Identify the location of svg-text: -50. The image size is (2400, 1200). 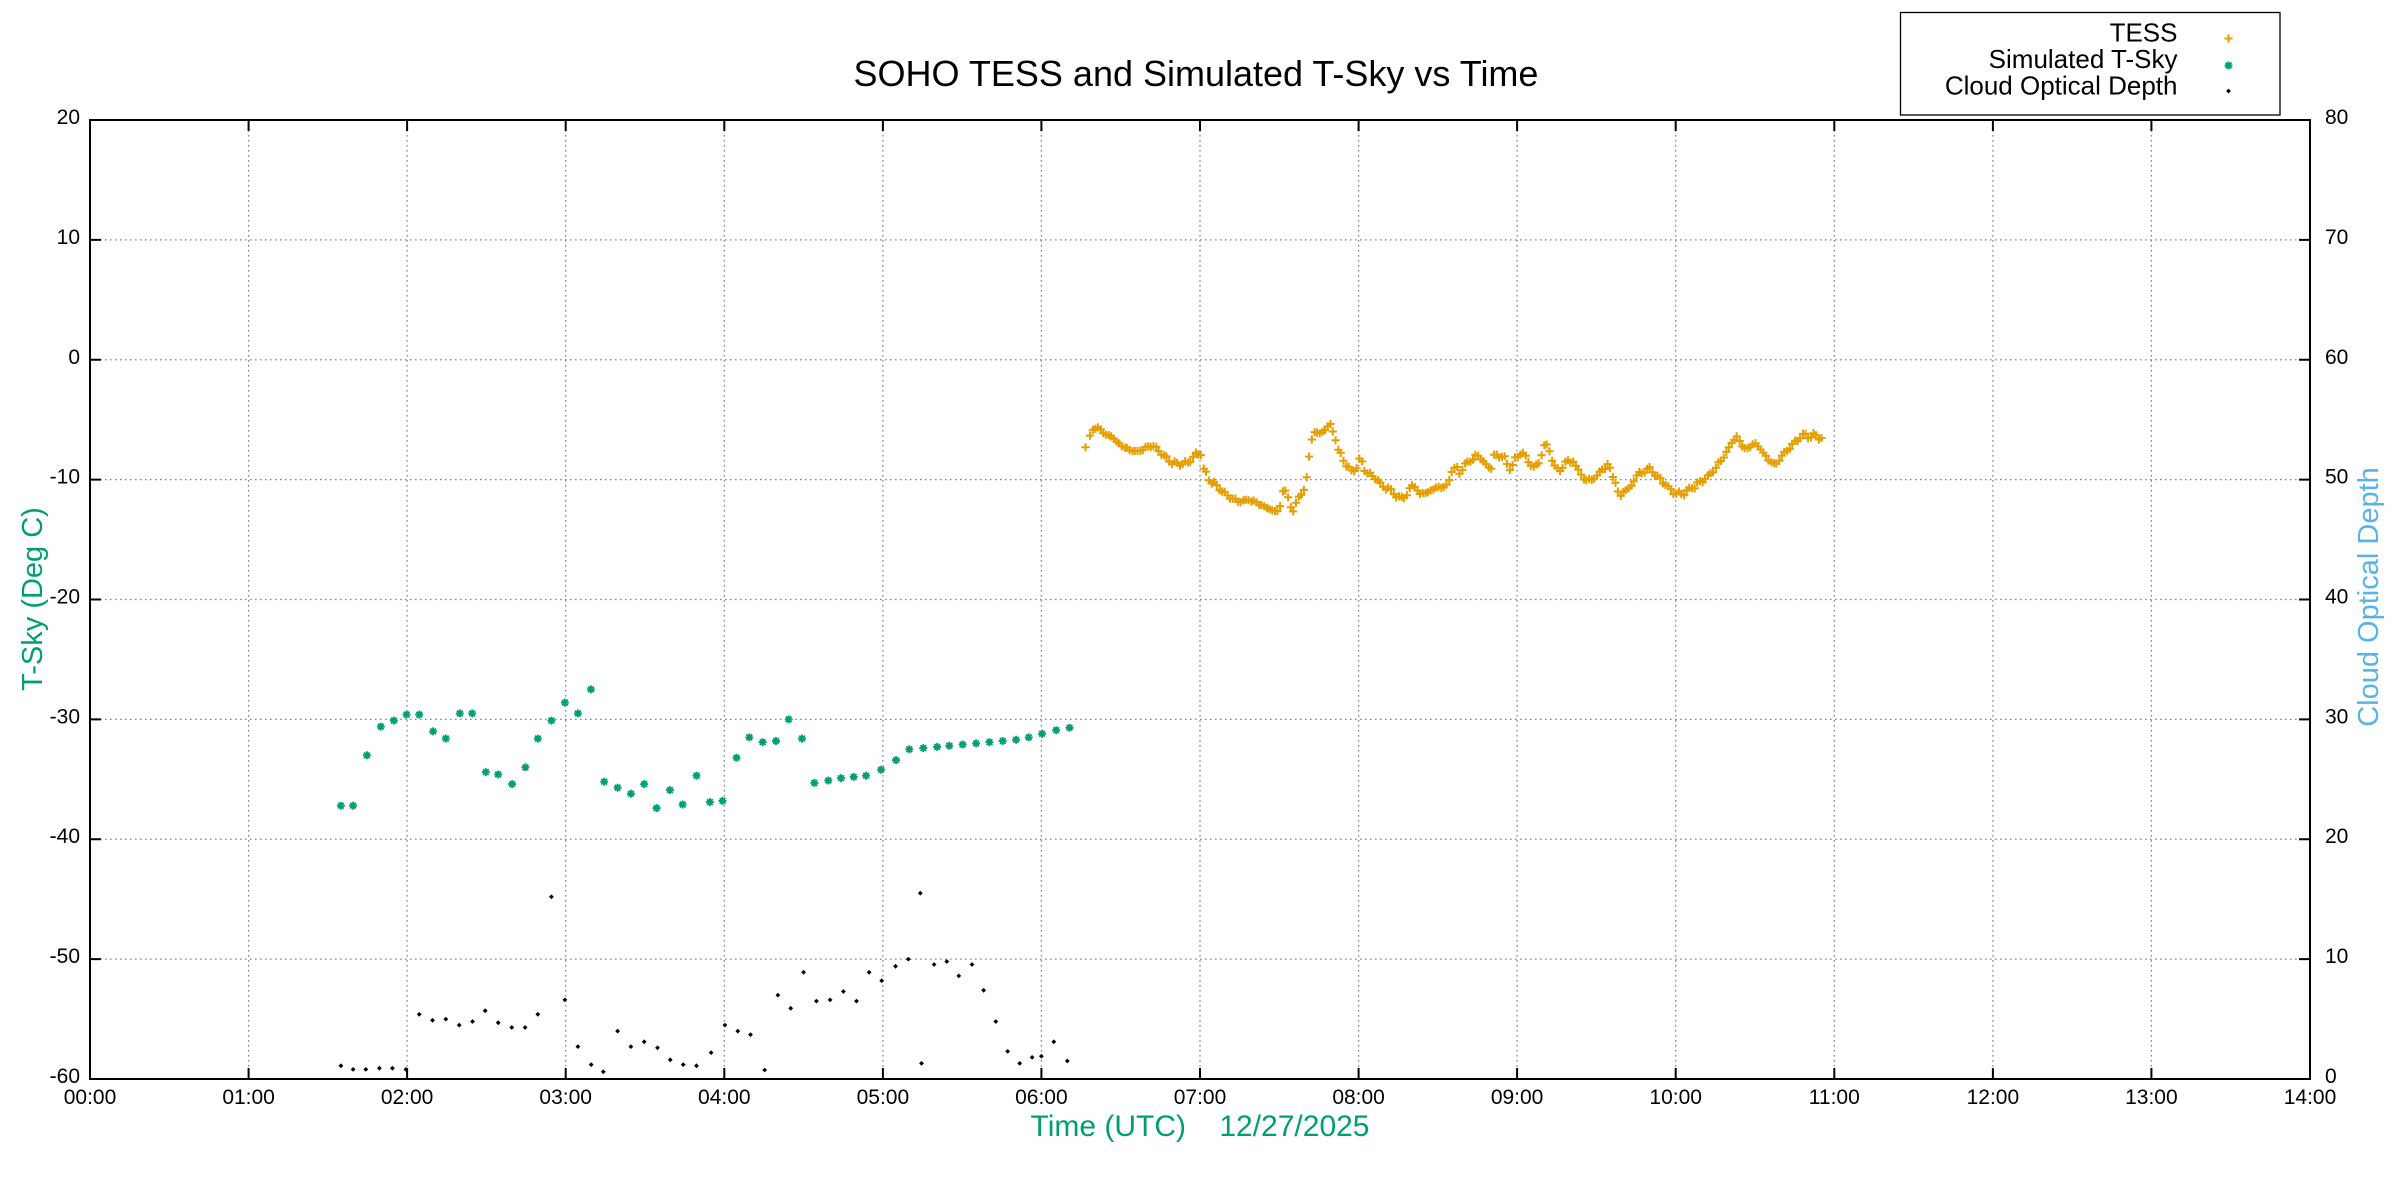
(65, 956).